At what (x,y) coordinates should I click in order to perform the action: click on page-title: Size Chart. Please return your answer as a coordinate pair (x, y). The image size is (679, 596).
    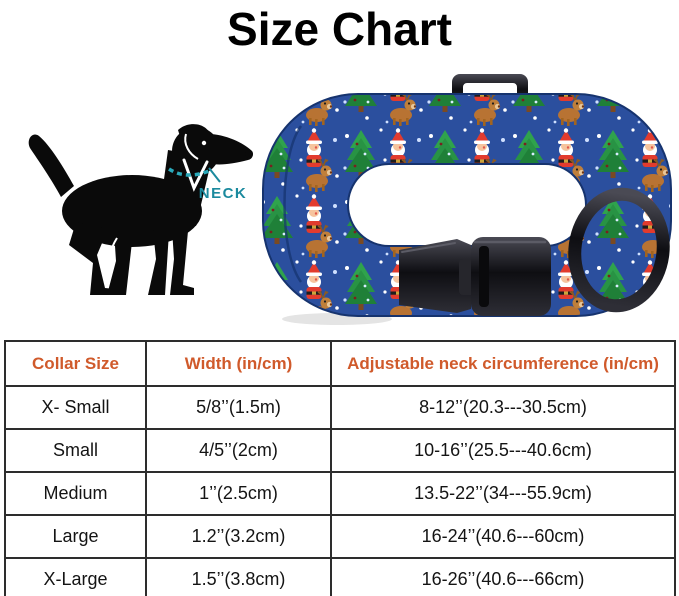
    Looking at the image, I should click on (339, 29).